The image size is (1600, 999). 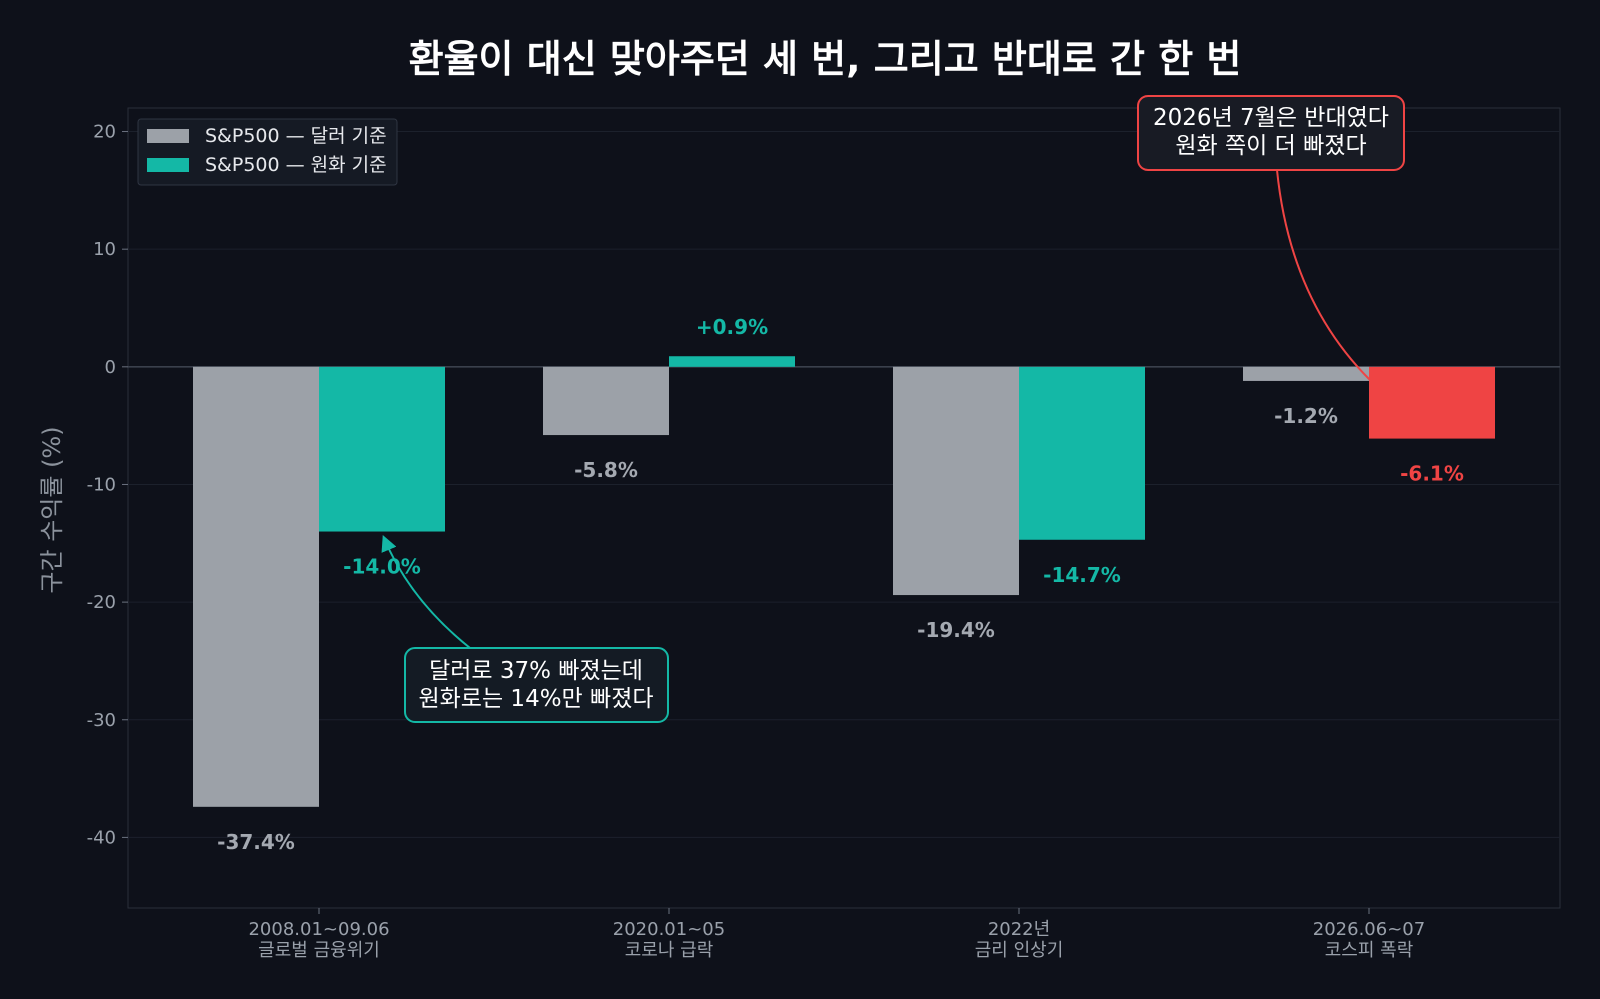 What do you see at coordinates (669, 929) in the screenshot?
I see `x-tick-label-period: 2020.01~05` at bounding box center [669, 929].